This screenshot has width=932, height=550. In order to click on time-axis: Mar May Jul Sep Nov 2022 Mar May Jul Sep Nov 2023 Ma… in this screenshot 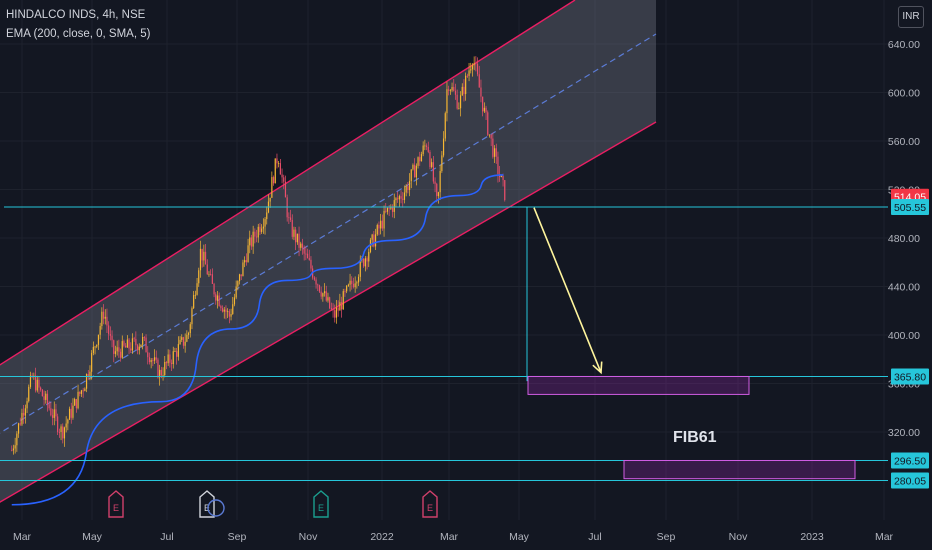, I will do `click(466, 537)`.